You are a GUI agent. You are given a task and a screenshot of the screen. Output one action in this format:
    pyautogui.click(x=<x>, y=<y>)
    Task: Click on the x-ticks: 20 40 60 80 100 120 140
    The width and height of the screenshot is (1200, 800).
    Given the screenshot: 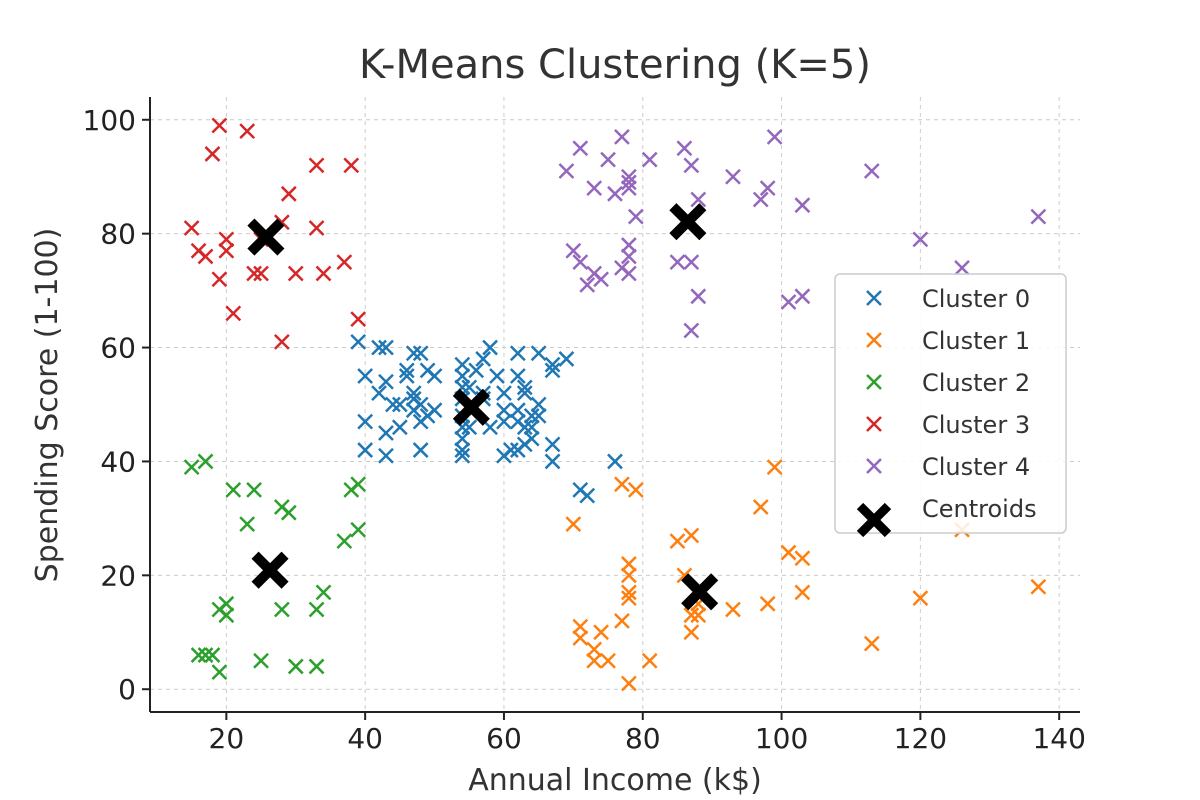 What is the action you would take?
    pyautogui.click(x=647, y=733)
    